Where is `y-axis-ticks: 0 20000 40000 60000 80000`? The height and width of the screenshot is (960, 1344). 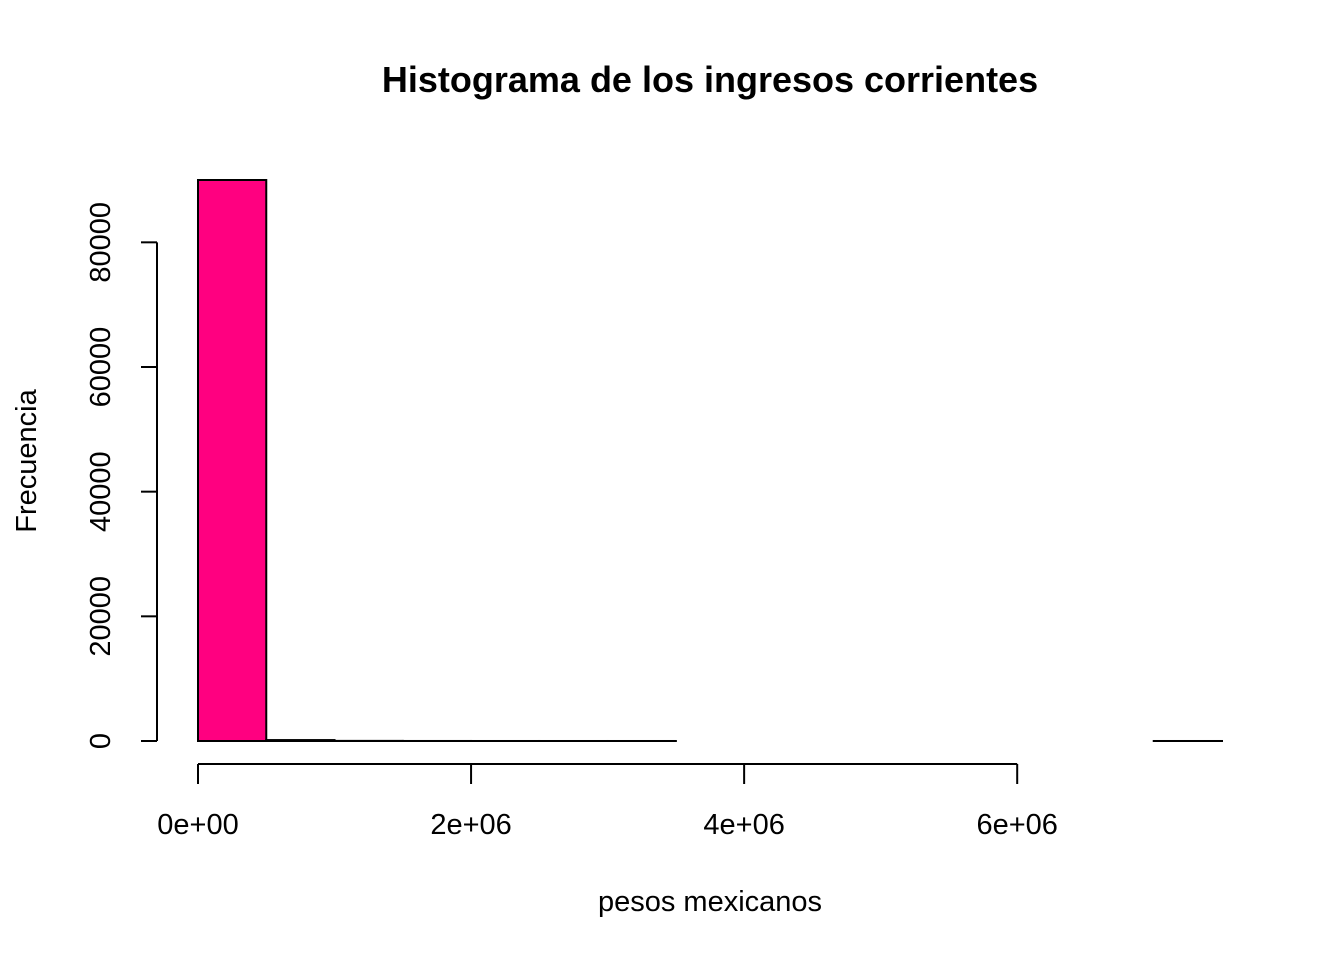 y-axis-ticks: 0 20000 40000 60000 80000 is located at coordinates (121, 475).